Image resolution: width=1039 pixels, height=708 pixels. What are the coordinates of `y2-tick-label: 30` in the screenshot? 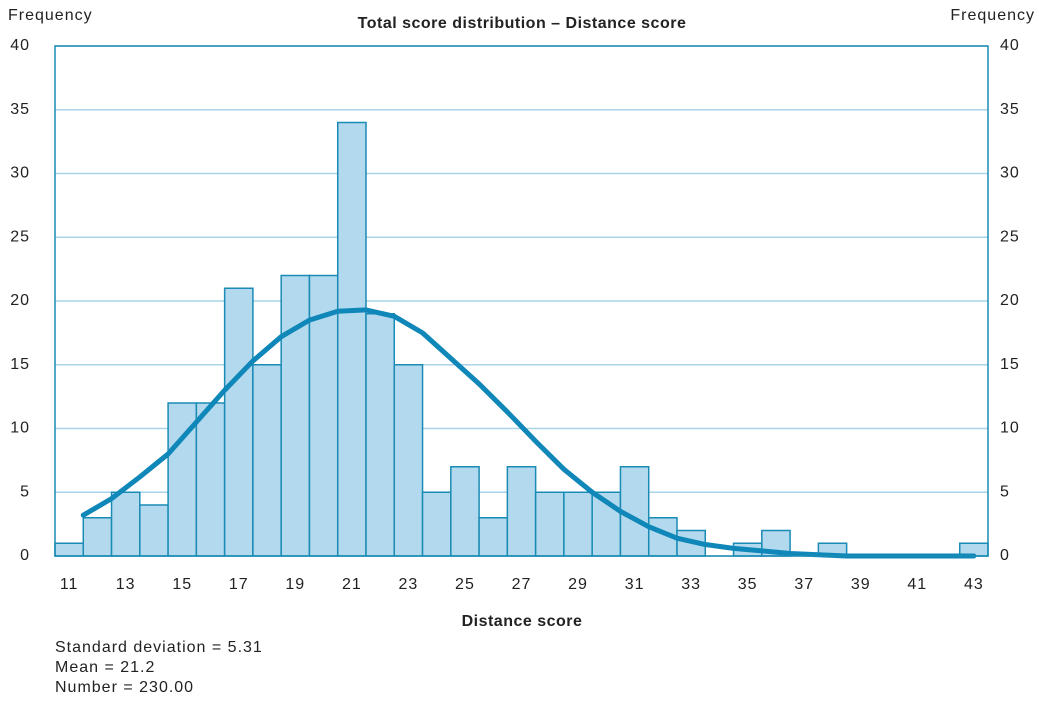 It's located at (1010, 173).